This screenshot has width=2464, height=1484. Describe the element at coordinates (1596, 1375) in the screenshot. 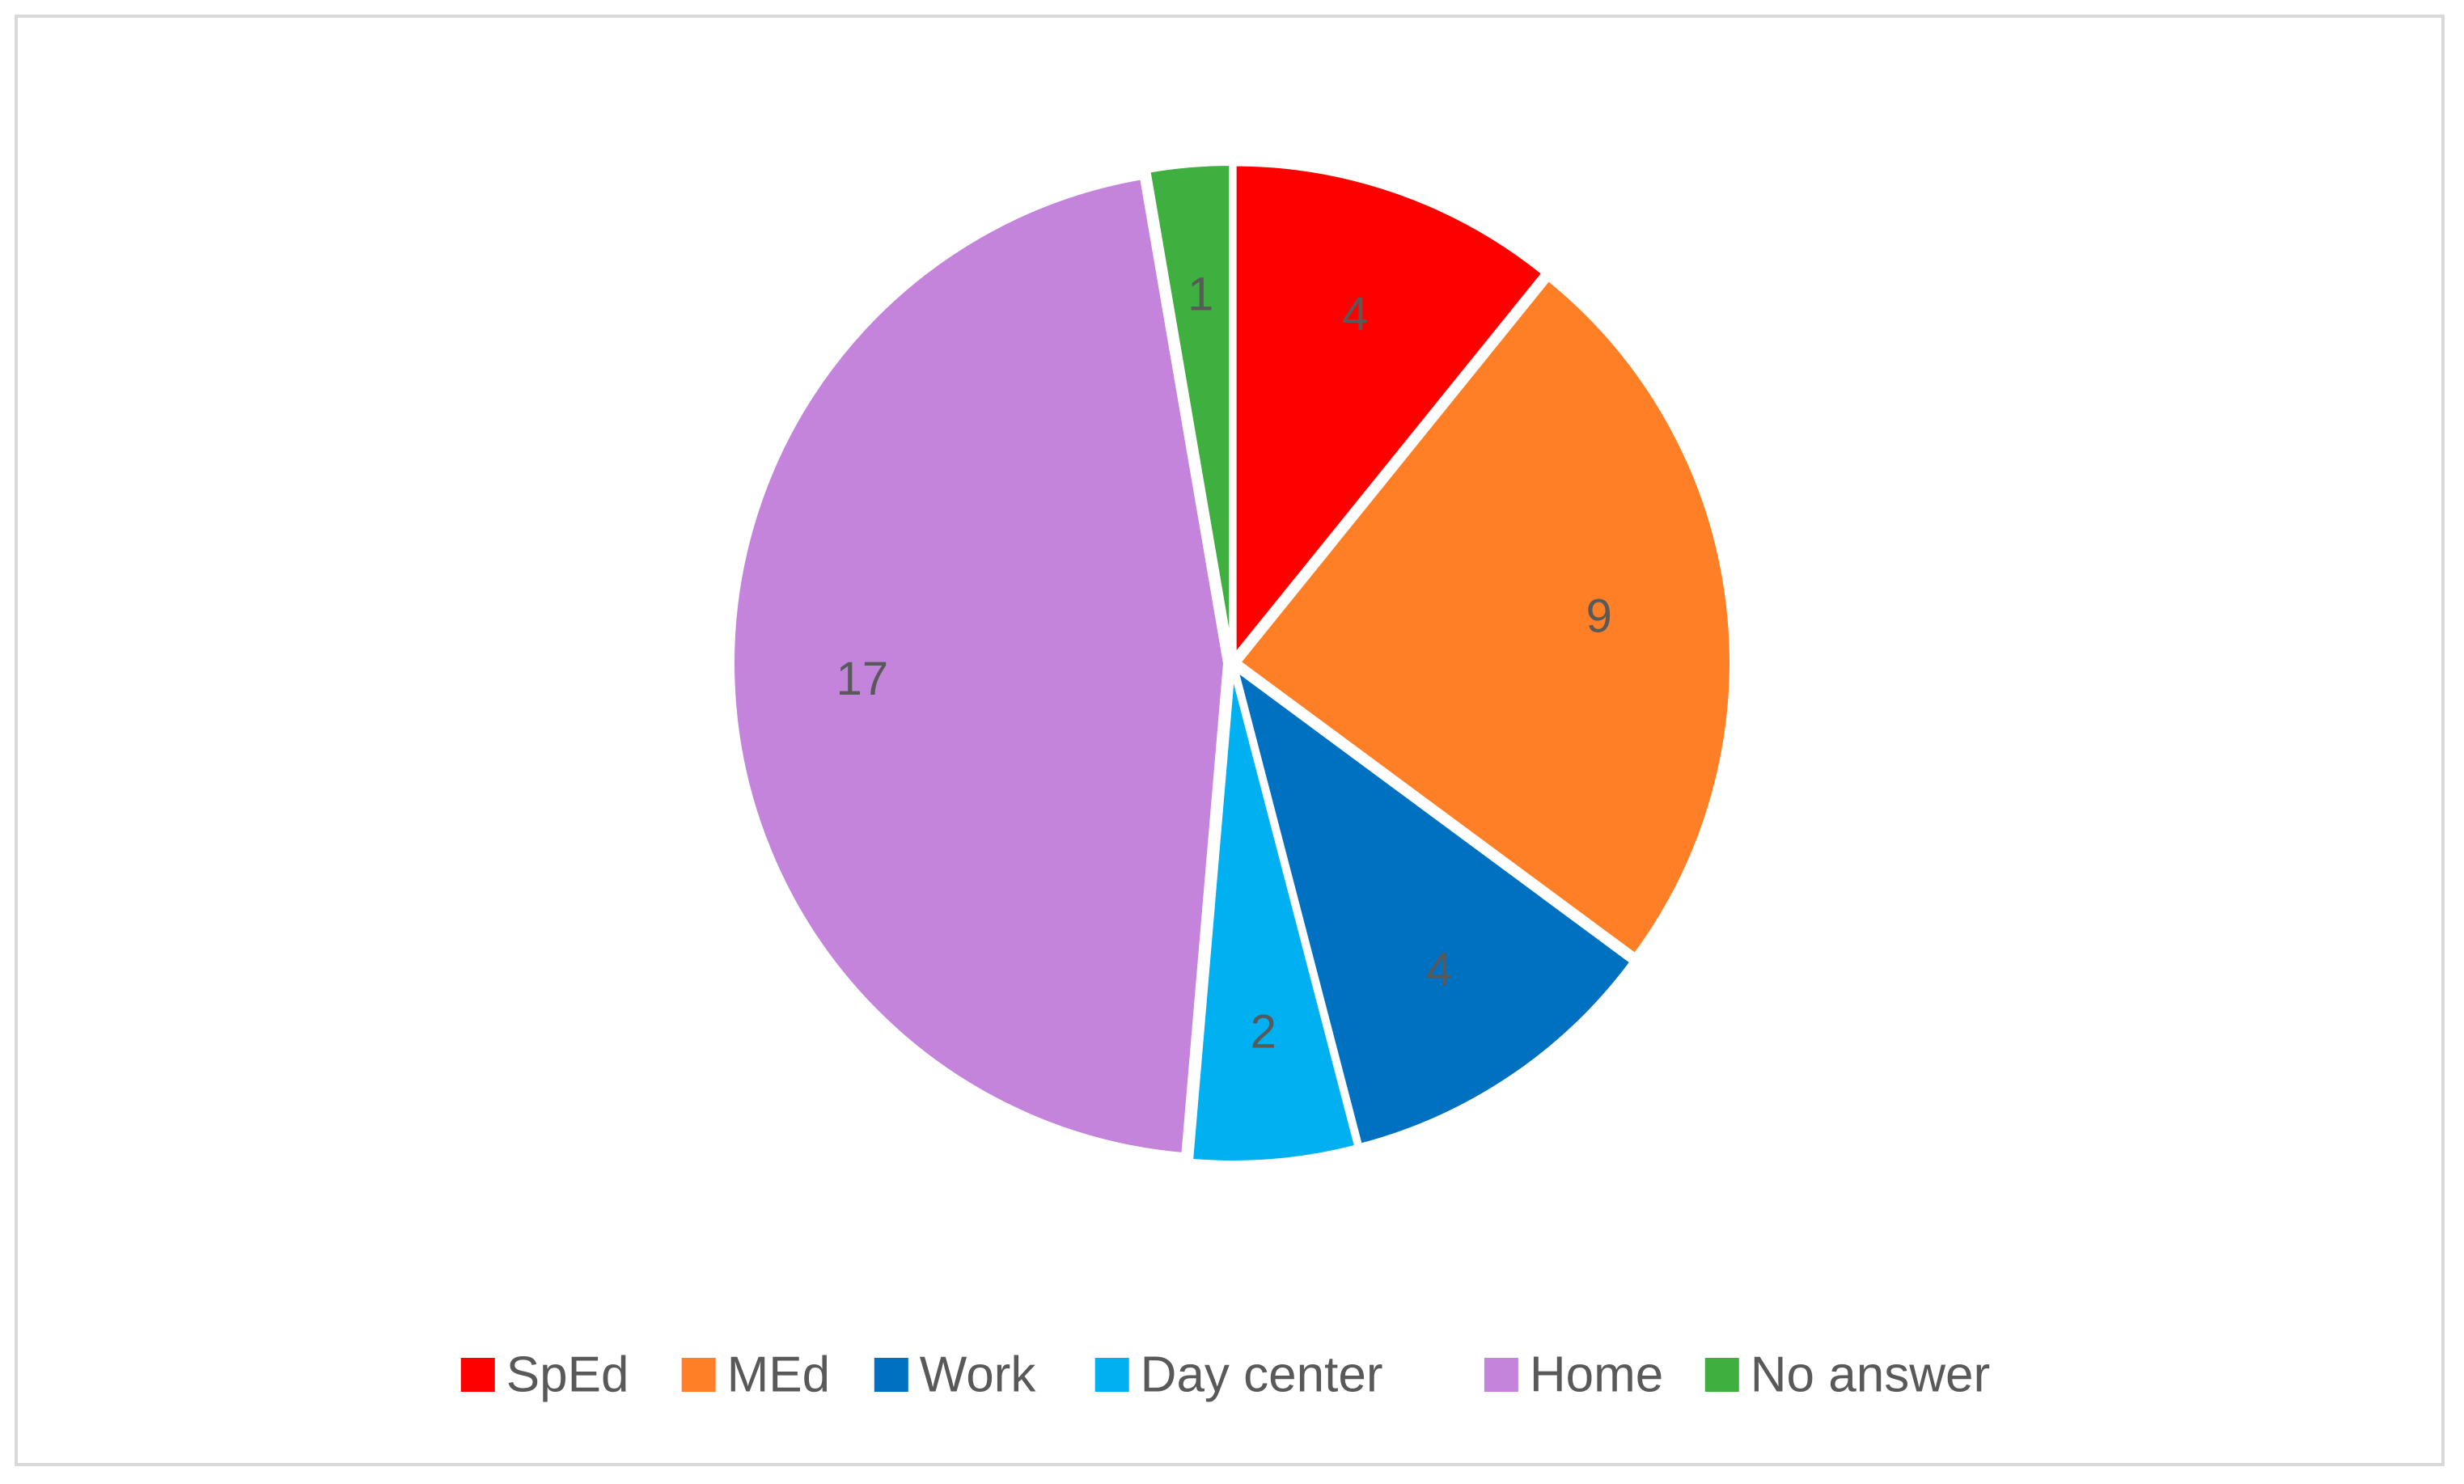

I see `legend-label-home: Home` at that location.